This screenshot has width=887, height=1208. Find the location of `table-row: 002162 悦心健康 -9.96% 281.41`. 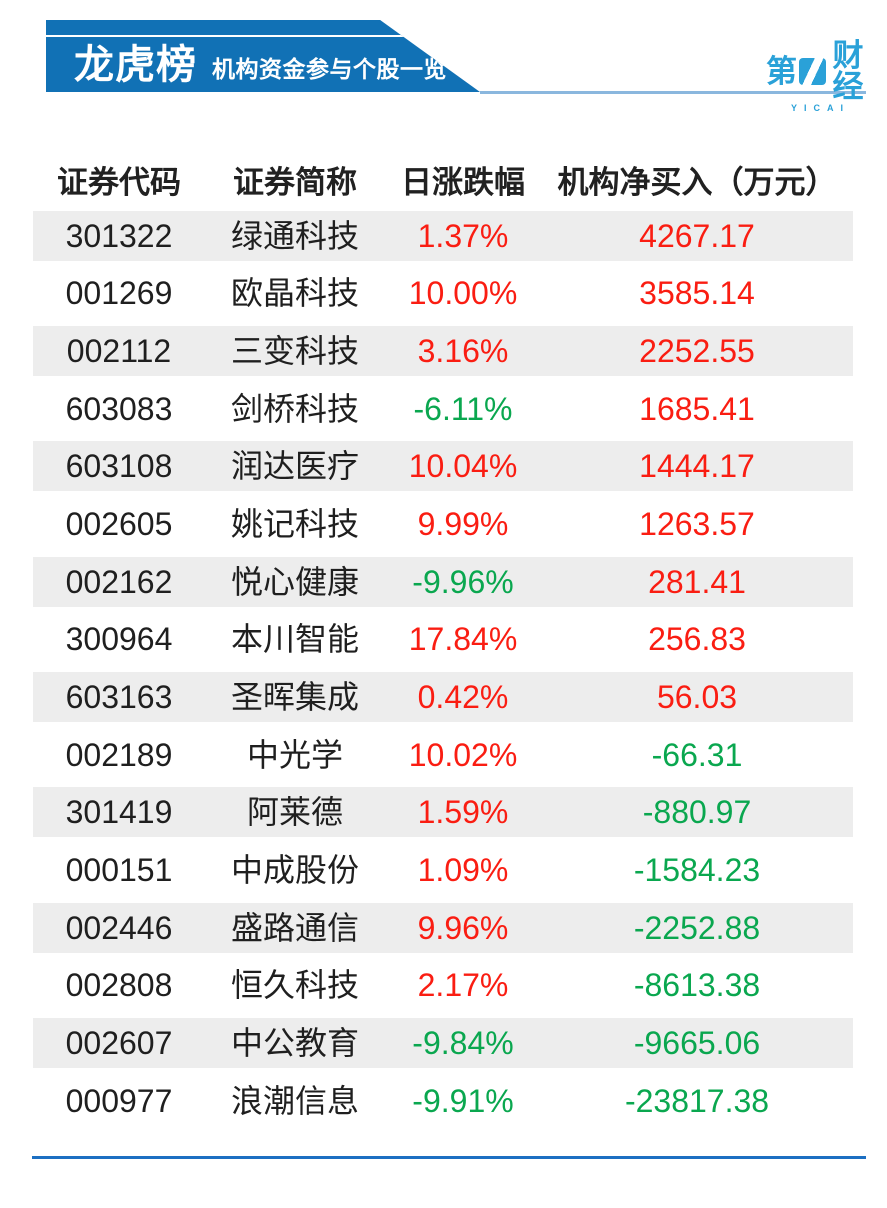

table-row: 002162 悦心健康 -9.96% 281.41 is located at coordinates (443, 581).